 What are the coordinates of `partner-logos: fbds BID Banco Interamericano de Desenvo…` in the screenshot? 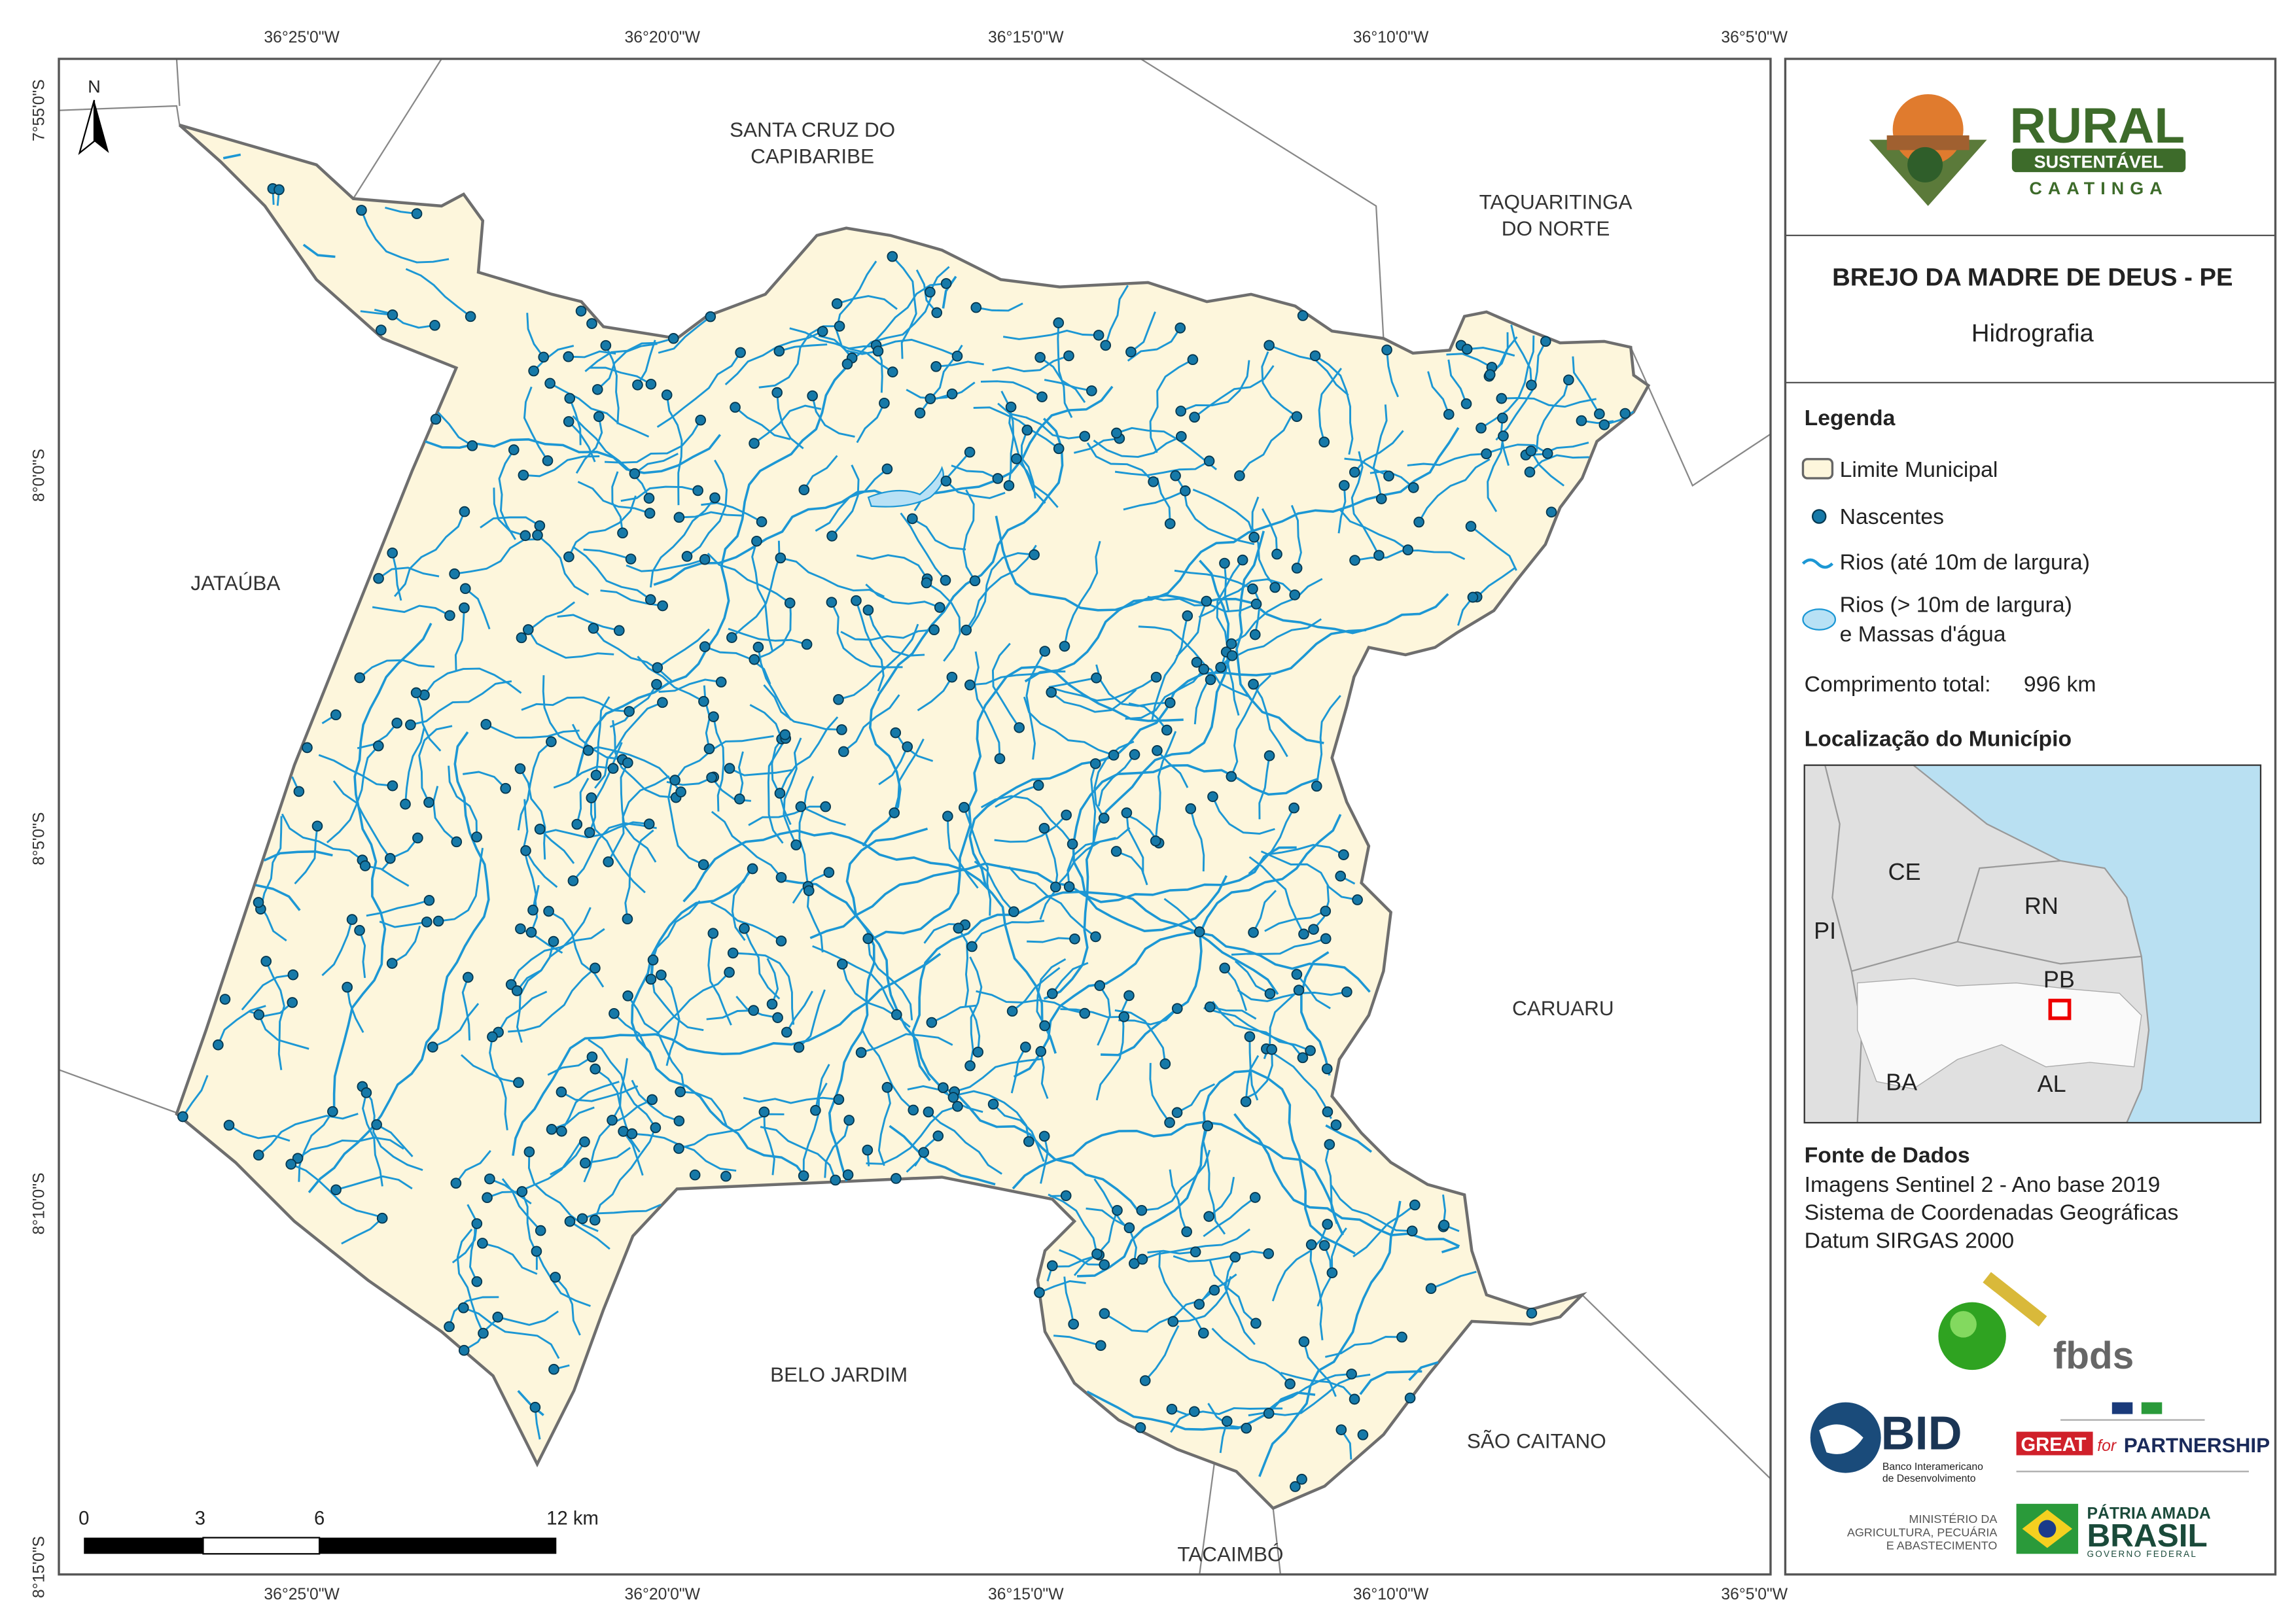 It's located at (2040, 1415).